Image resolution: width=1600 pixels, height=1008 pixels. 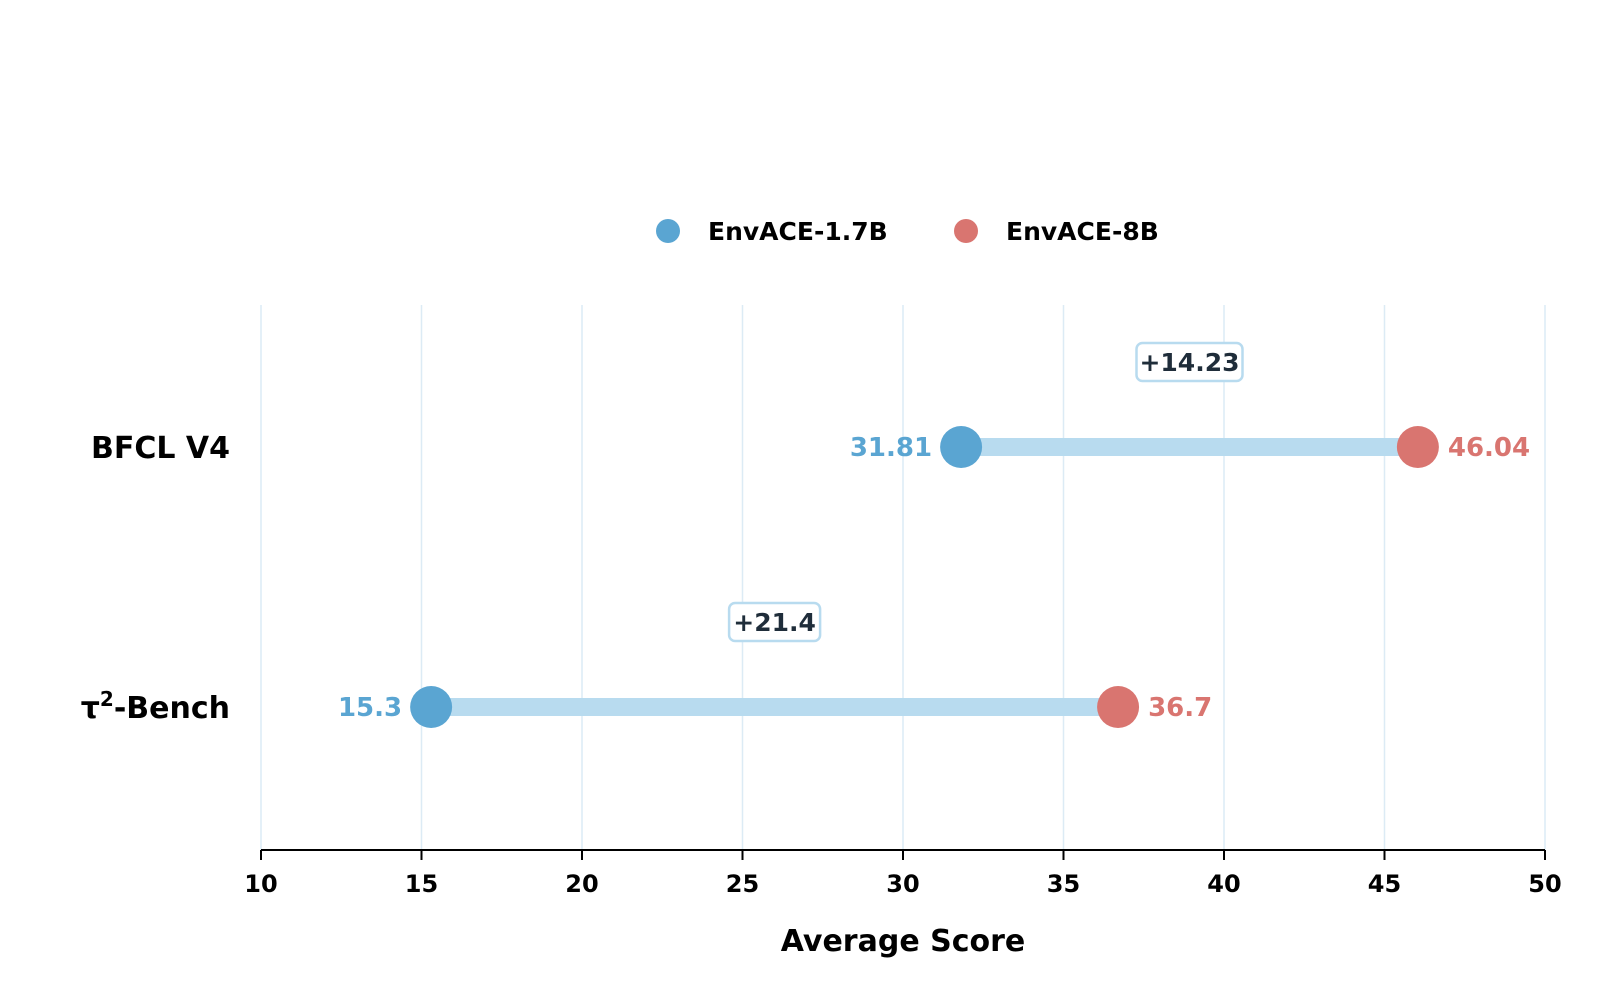 What do you see at coordinates (1223, 884) in the screenshot?
I see `x-tick-label: 40` at bounding box center [1223, 884].